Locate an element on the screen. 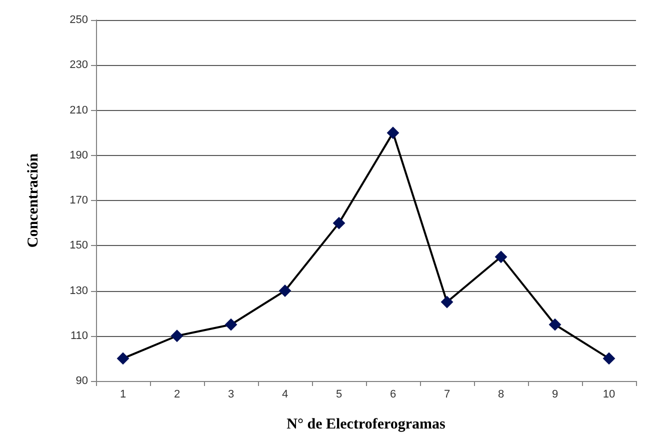 The height and width of the screenshot is (447, 656). y-tick-label: 250 is located at coordinates (79, 20).